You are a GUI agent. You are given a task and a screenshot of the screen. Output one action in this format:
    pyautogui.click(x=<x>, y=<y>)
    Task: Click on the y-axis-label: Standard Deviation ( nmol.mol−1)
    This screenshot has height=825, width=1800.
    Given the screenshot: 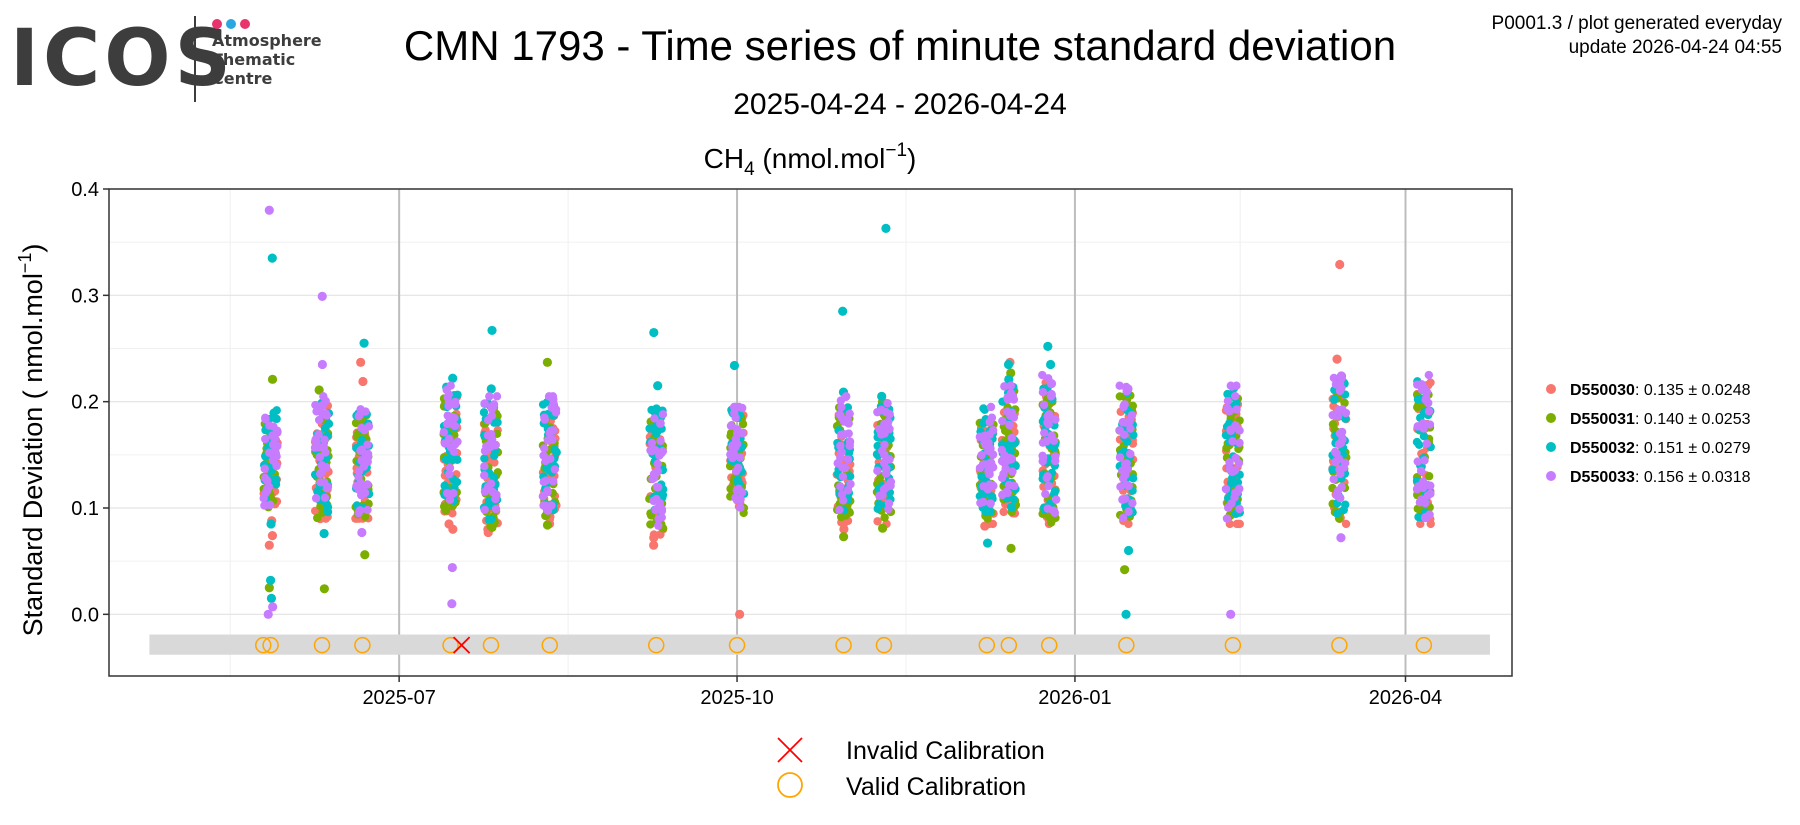 What is the action you would take?
    pyautogui.click(x=31, y=440)
    